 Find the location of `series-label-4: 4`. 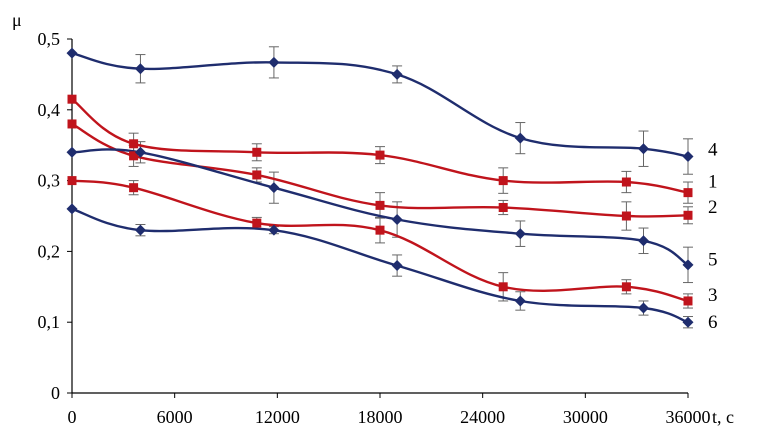

series-label-4: 4 is located at coordinates (713, 150).